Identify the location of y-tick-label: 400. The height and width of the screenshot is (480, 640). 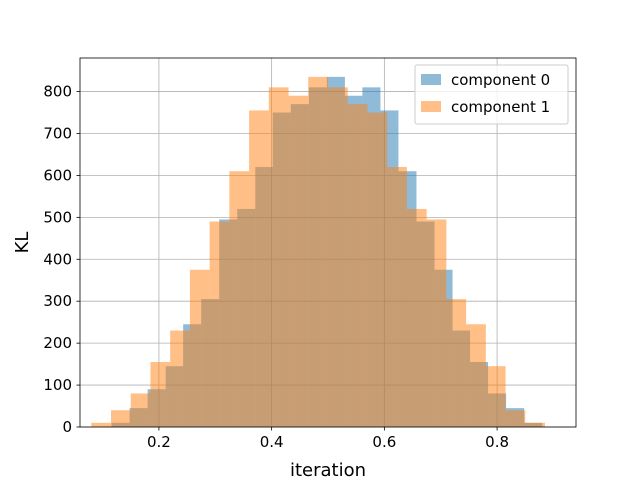
(57, 259).